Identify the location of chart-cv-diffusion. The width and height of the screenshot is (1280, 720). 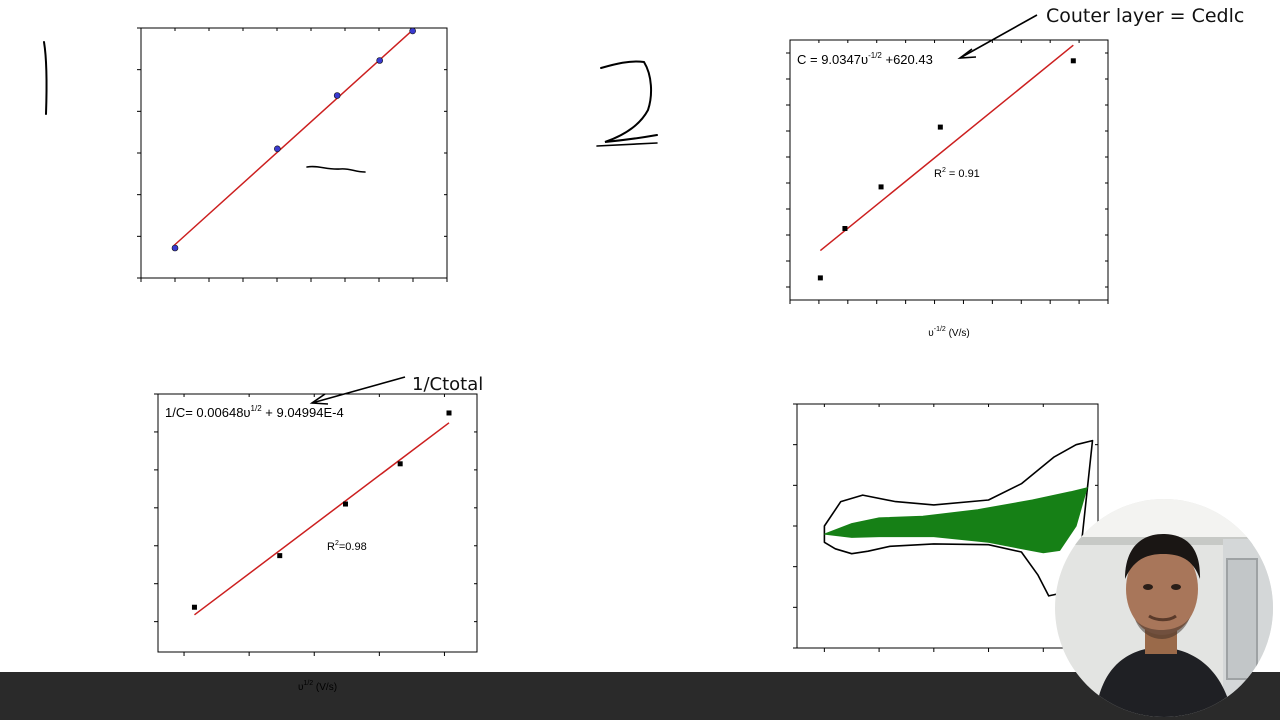
(946, 527).